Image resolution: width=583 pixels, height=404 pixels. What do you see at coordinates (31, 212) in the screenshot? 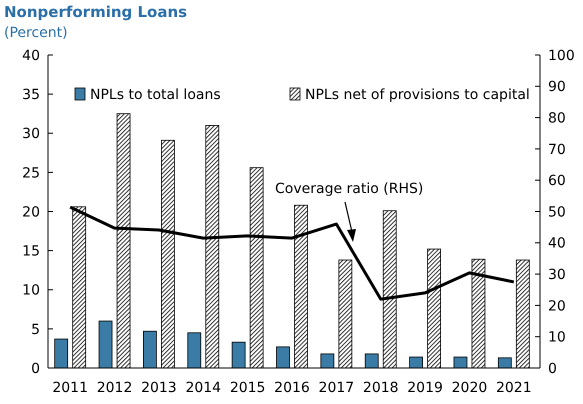
I see `y-tick-label: 20` at bounding box center [31, 212].